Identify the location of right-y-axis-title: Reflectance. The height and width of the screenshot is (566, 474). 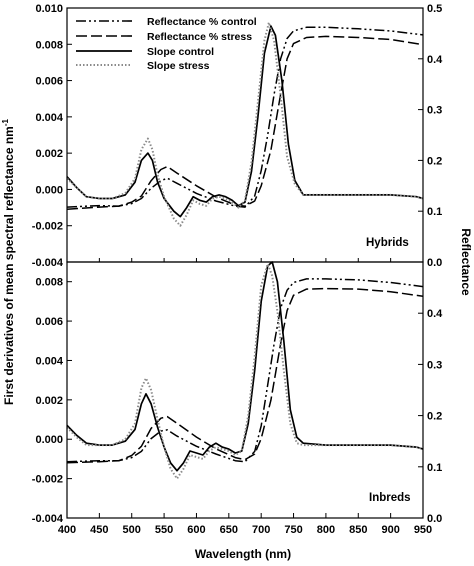
(466, 262).